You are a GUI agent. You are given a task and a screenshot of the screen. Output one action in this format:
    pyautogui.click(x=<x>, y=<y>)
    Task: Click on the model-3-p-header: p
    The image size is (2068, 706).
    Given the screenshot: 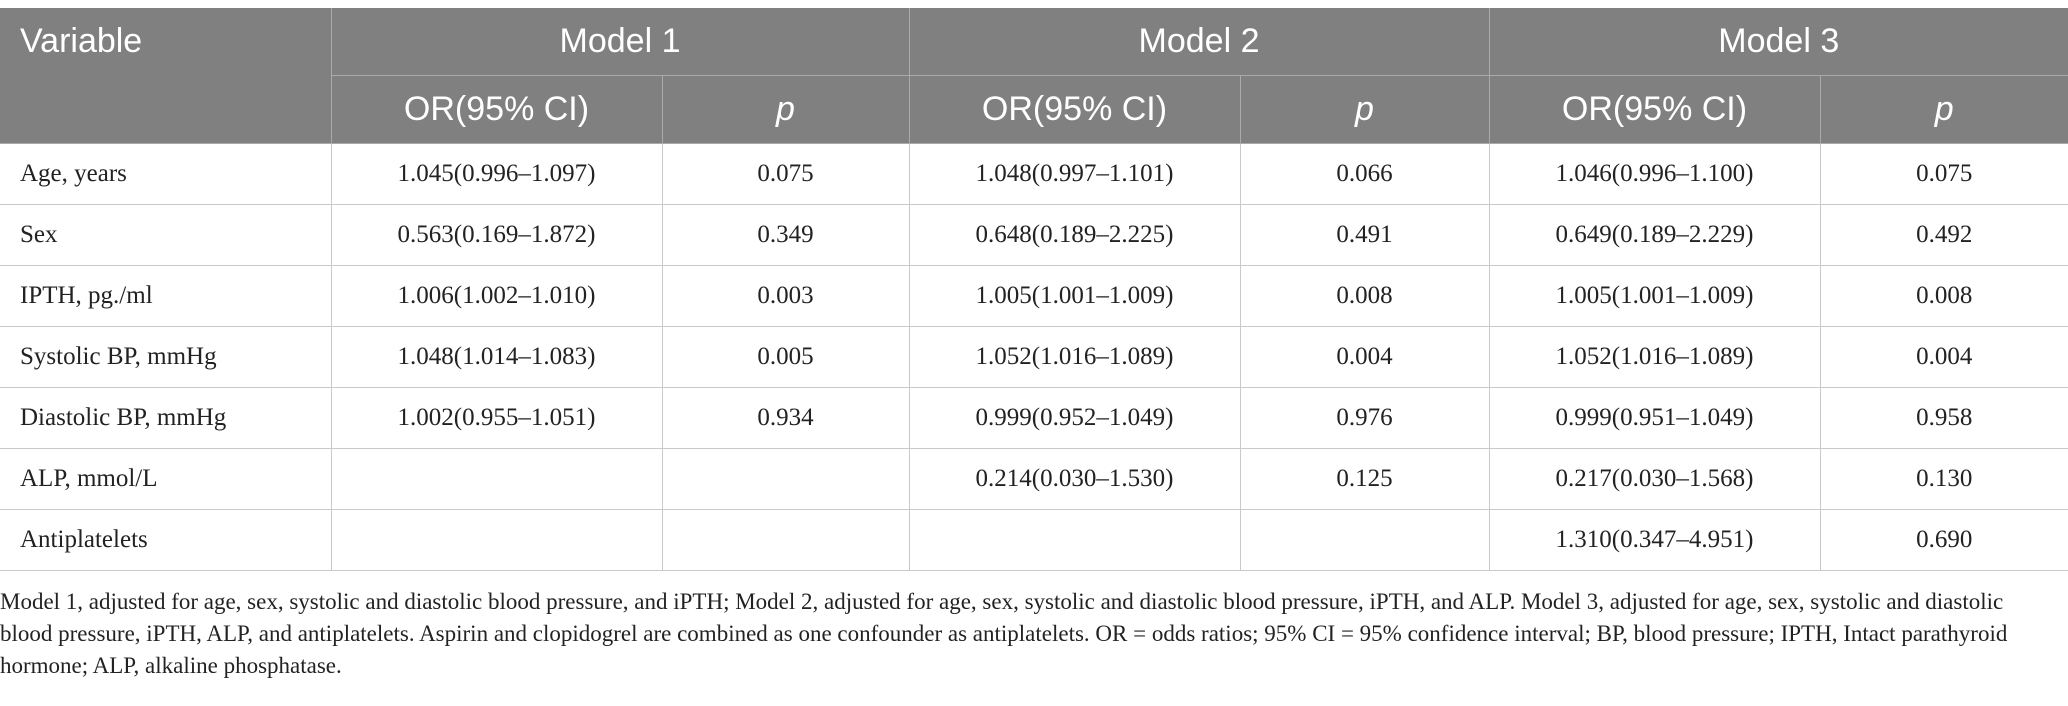 What is the action you would take?
    pyautogui.click(x=1944, y=109)
    